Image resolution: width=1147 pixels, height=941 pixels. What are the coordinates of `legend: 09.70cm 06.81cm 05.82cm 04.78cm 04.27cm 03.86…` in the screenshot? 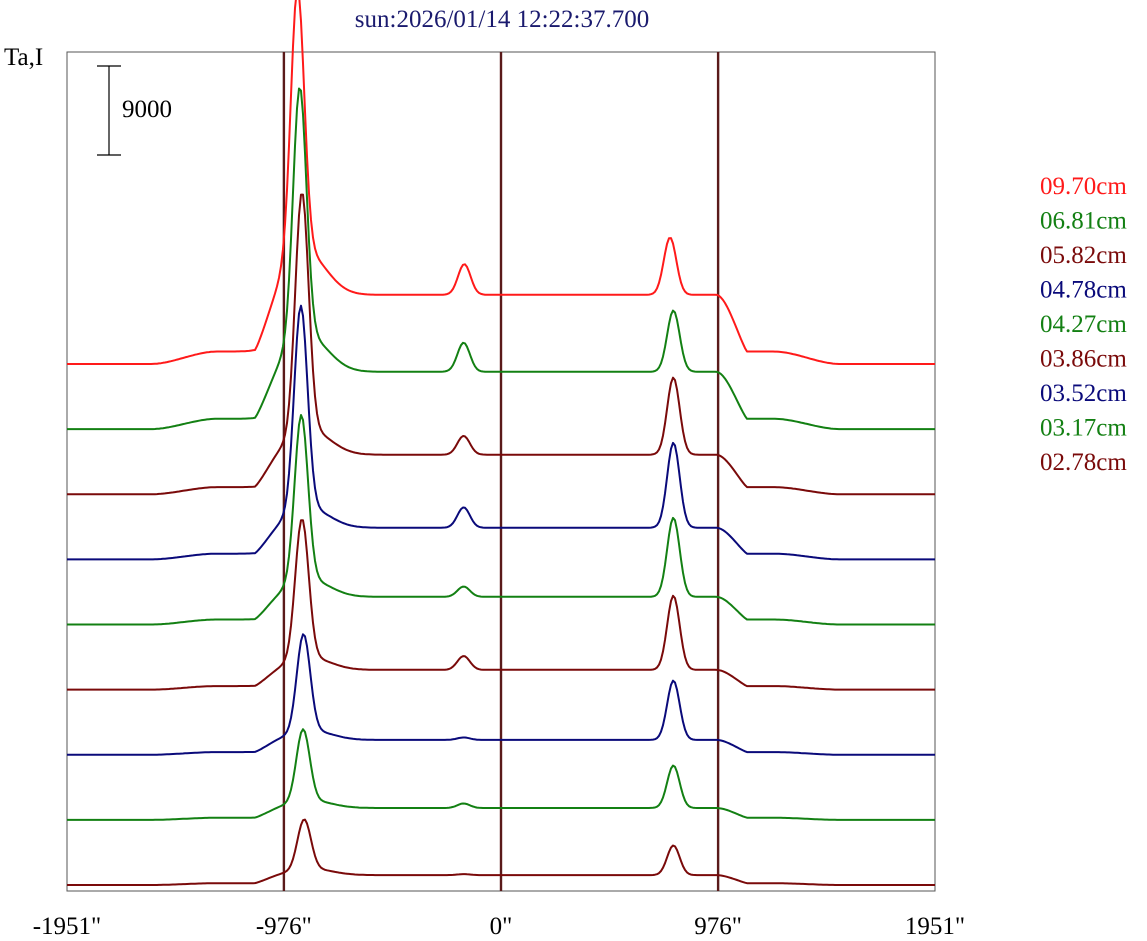 It's located at (1083, 324).